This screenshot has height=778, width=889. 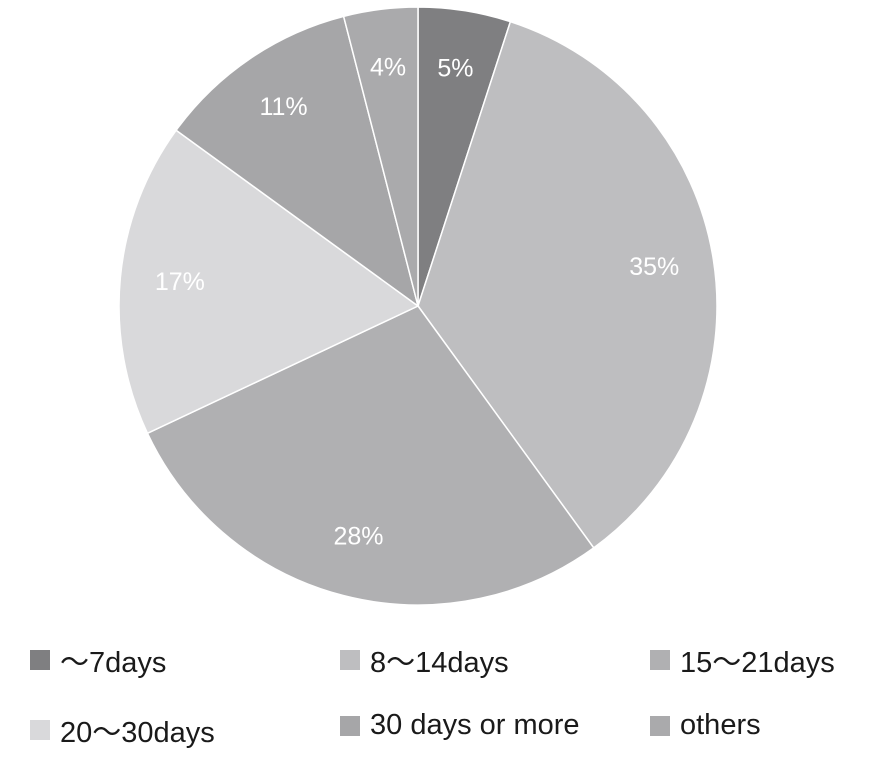 I want to click on legend-label: 20～30days, so click(x=137, y=733).